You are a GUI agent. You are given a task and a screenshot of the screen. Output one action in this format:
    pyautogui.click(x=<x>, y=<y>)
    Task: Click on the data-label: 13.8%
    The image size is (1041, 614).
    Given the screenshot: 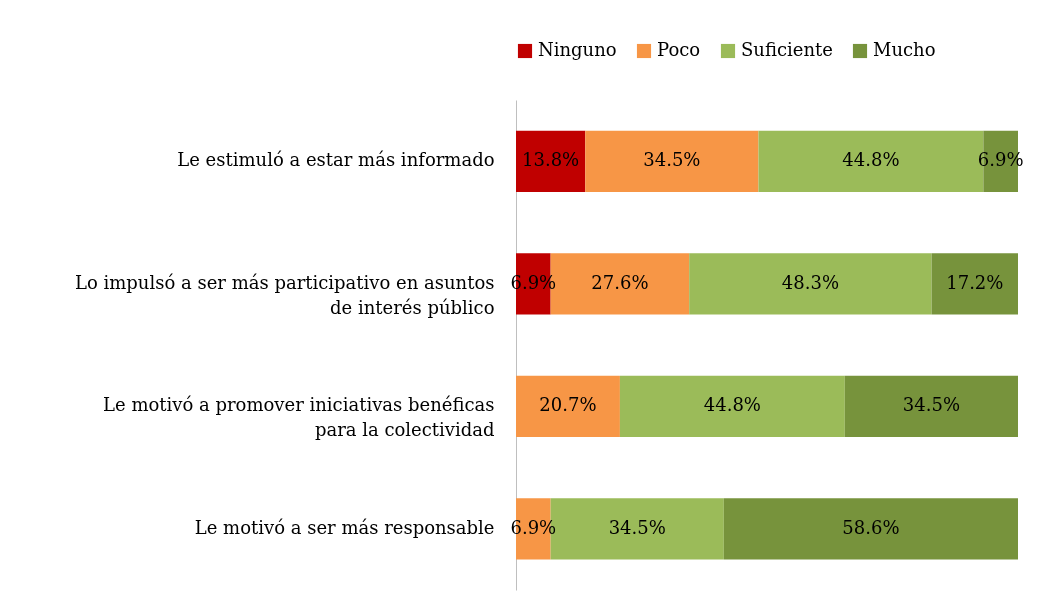 What is the action you would take?
    pyautogui.click(x=551, y=160)
    